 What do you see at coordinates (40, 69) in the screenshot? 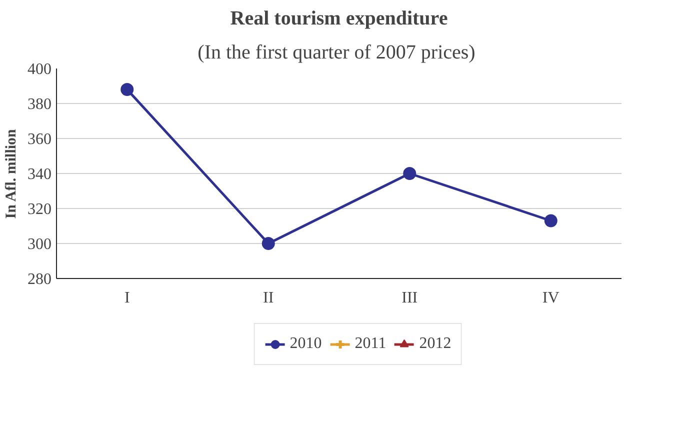
I see `y-tick-label: 400` at bounding box center [40, 69].